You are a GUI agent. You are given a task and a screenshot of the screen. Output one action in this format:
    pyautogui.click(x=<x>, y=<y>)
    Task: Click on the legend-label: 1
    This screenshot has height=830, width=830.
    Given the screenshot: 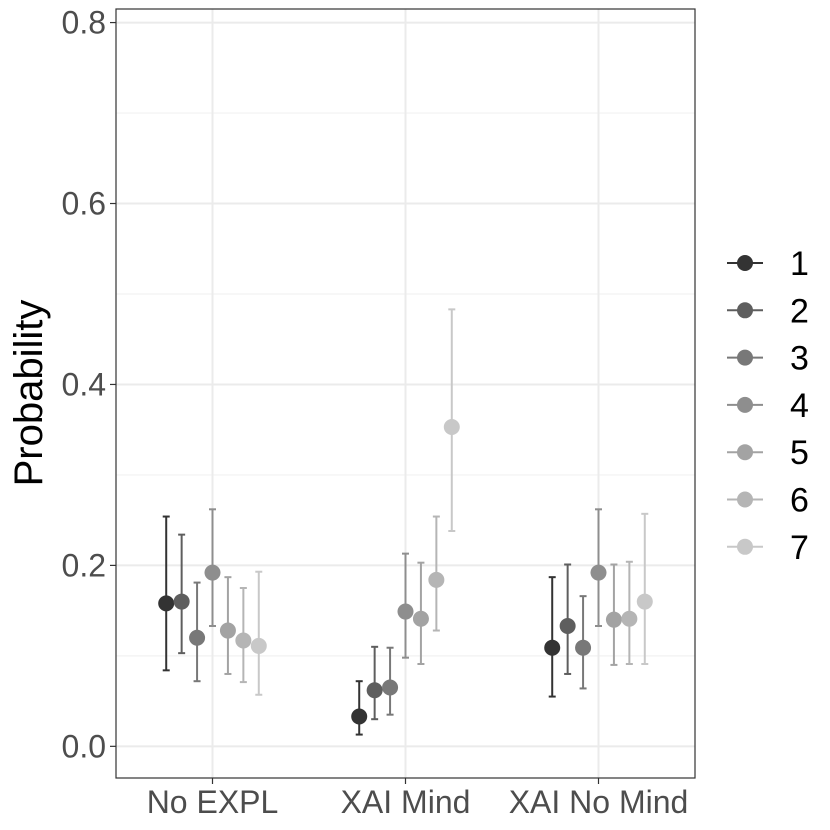 What is the action you would take?
    pyautogui.click(x=799, y=264)
    